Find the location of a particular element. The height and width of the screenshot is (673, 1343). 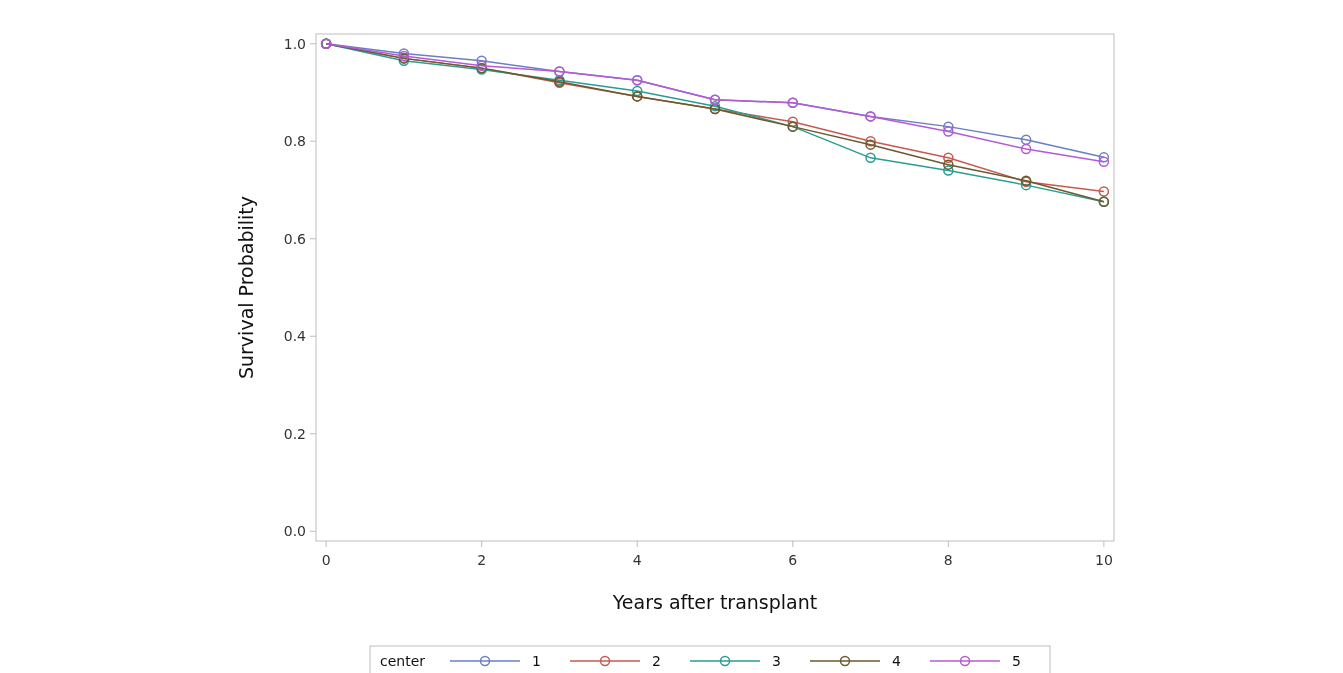

y-tick-label: 0.2 is located at coordinates (294, 433).